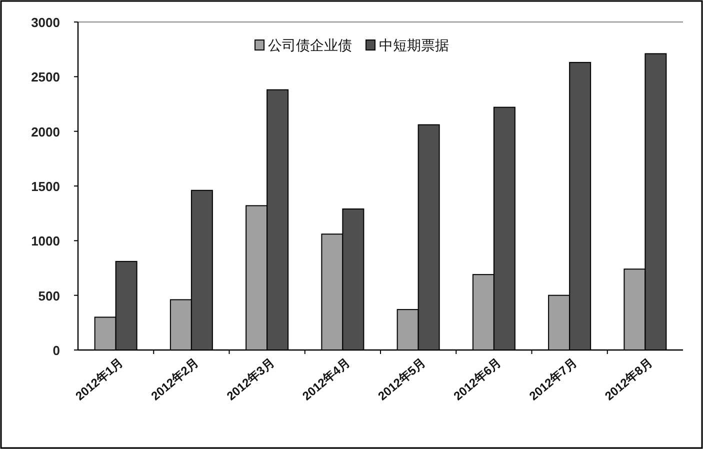  Describe the element at coordinates (56, 350) in the screenshot. I see `y-tick-label: 0` at that location.